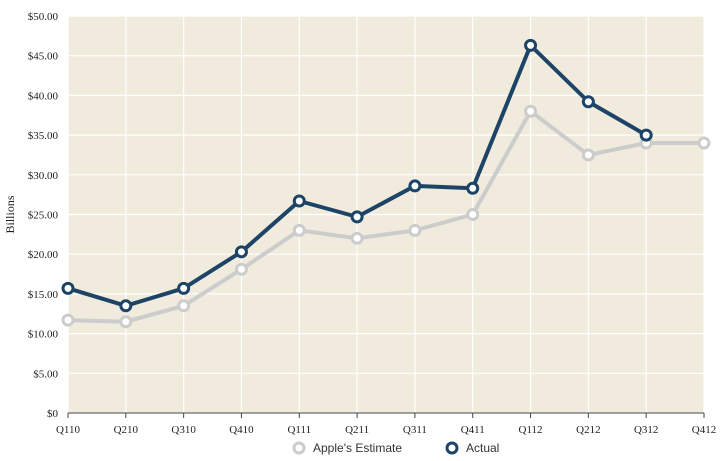  I want to click on y-tick-label: $45.00, so click(43, 57).